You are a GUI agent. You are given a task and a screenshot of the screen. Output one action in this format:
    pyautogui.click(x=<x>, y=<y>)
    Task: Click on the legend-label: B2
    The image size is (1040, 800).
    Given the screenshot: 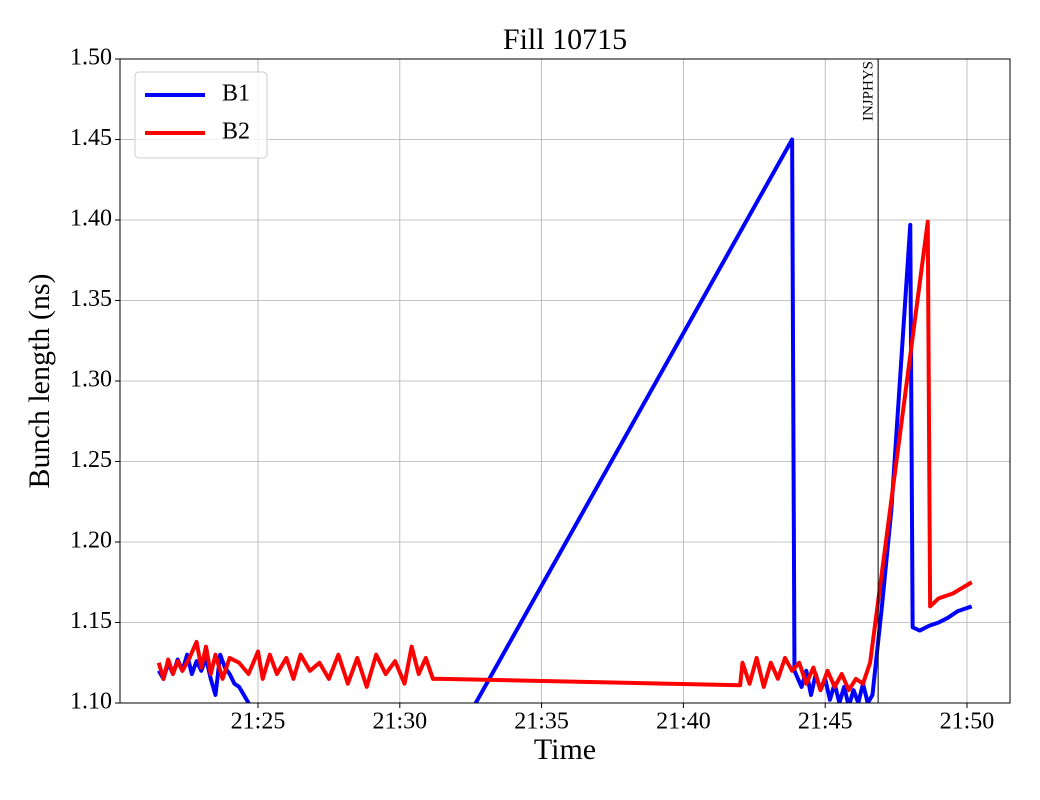 What is the action you would take?
    pyautogui.click(x=236, y=132)
    